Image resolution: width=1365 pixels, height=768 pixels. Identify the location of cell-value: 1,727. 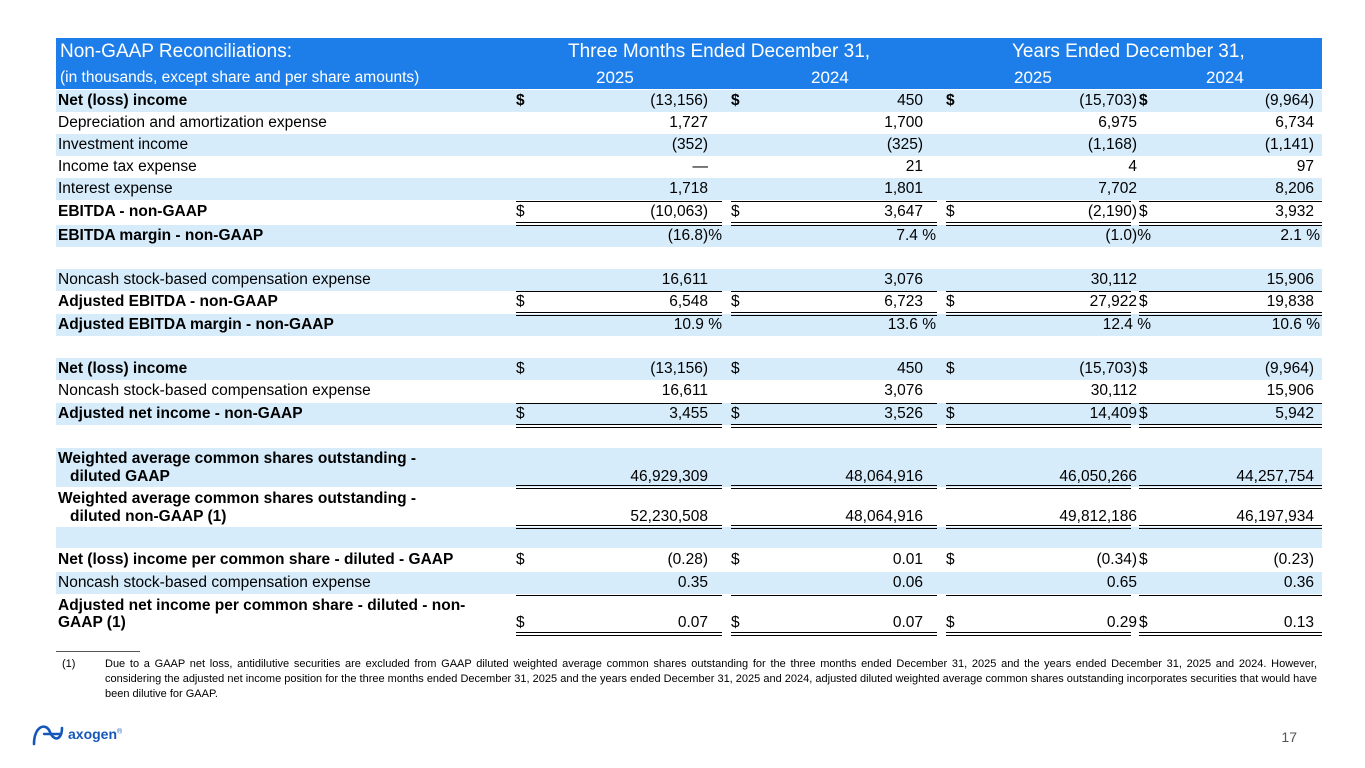
(688, 123).